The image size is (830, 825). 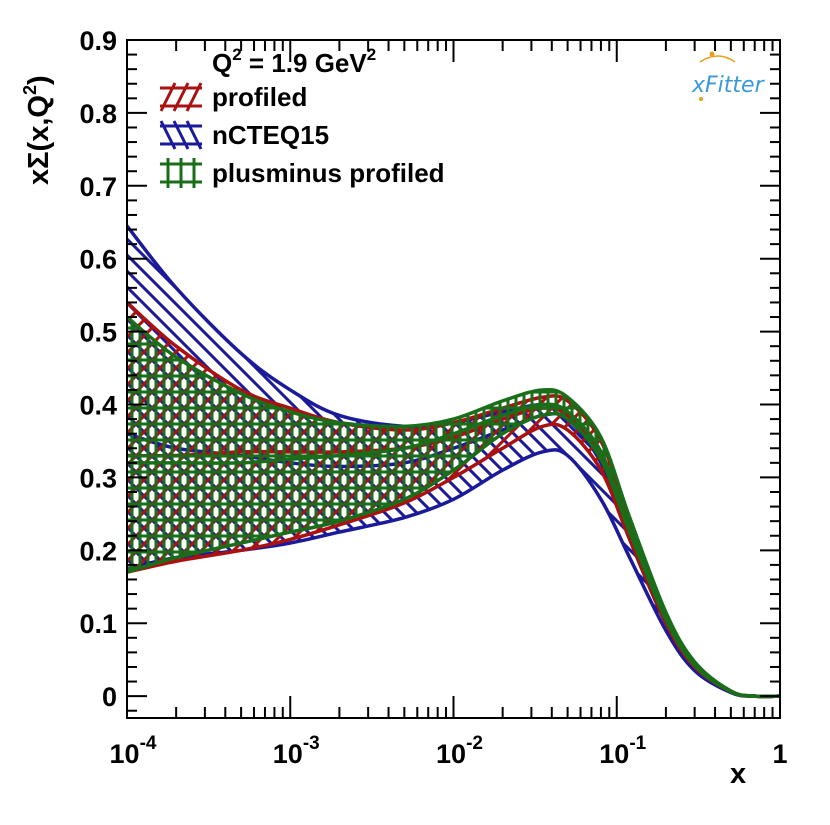 What do you see at coordinates (717, 59) in the screenshot?
I see `logo-arc-icon` at bounding box center [717, 59].